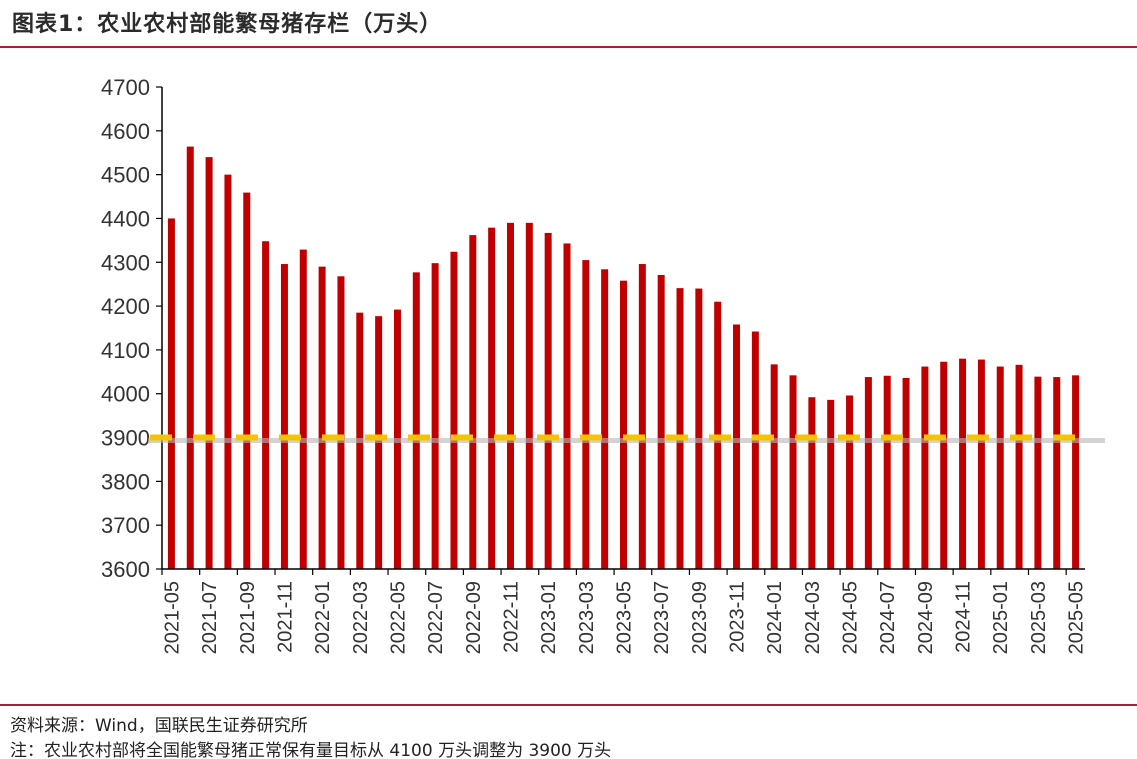 This screenshot has height=759, width=1137. I want to click on chart-title: 图表1：农业农村部能繁母猪存栏（万头）, so click(227, 24).